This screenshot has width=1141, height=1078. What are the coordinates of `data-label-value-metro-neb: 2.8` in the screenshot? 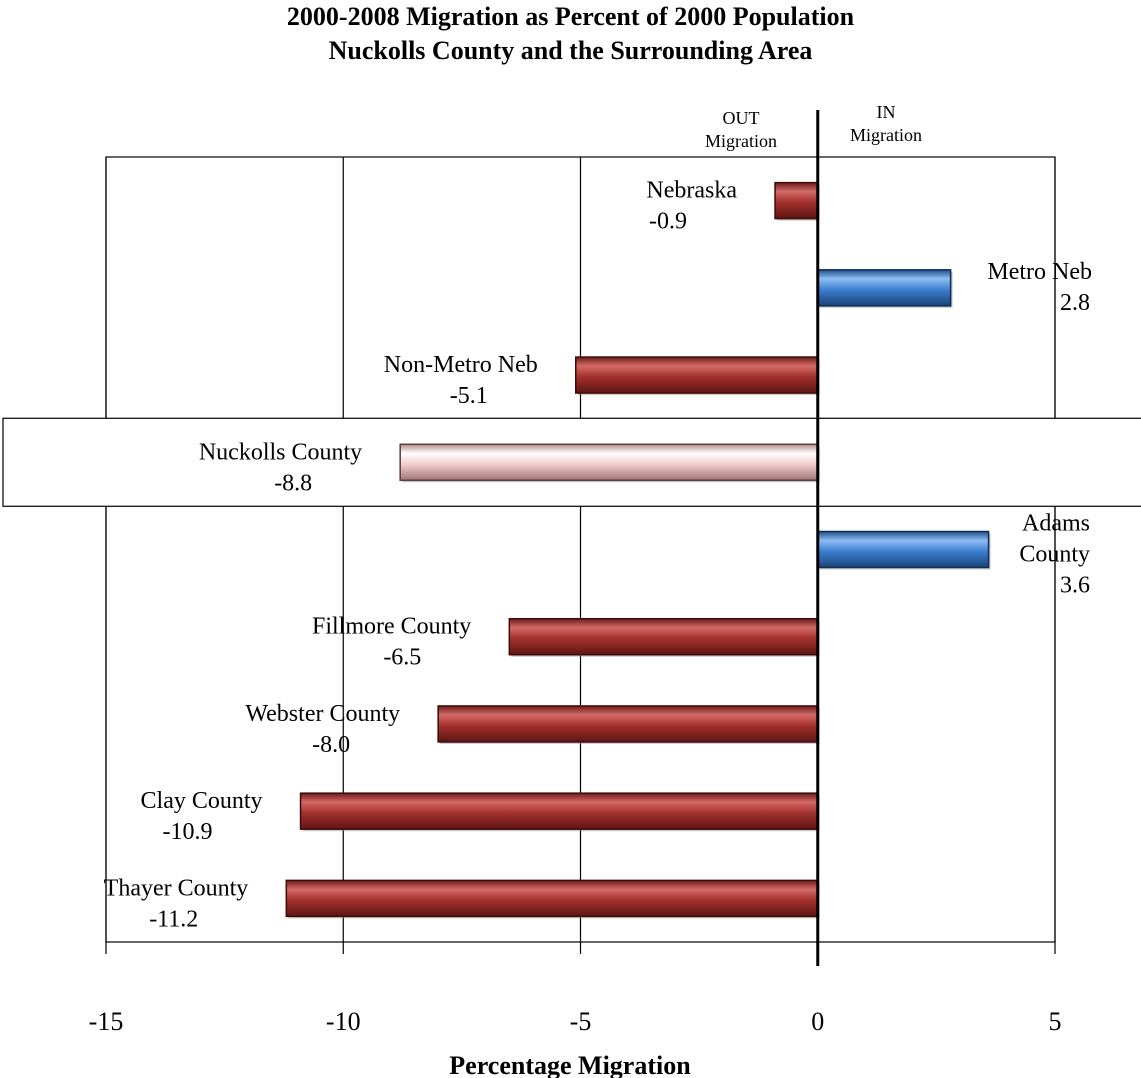 It's located at (1075, 303).